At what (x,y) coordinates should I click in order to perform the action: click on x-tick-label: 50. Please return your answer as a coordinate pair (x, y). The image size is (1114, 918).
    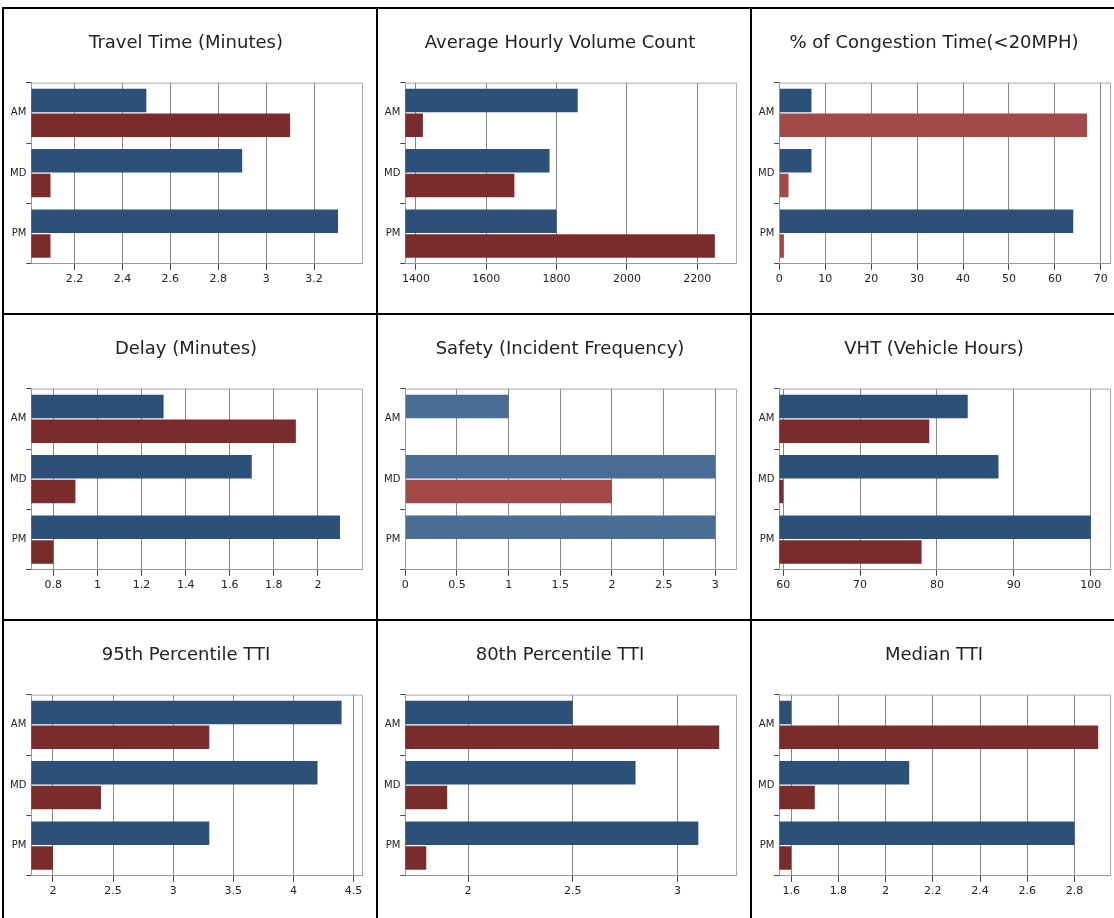
    Looking at the image, I should click on (1008, 279).